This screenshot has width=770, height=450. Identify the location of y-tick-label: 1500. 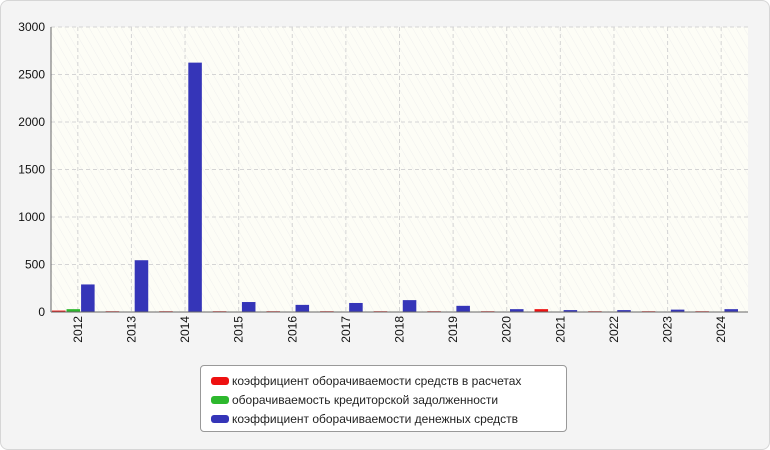
(31, 170).